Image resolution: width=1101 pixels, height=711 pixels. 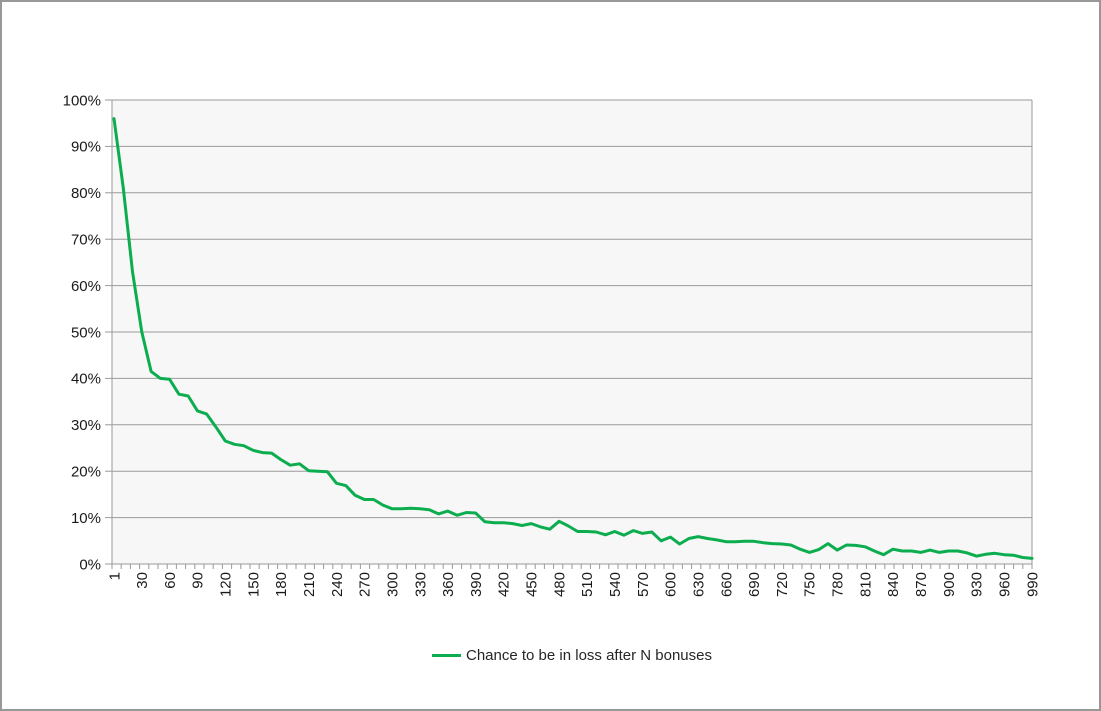 I want to click on x-axis-label: 240, so click(x=337, y=584).